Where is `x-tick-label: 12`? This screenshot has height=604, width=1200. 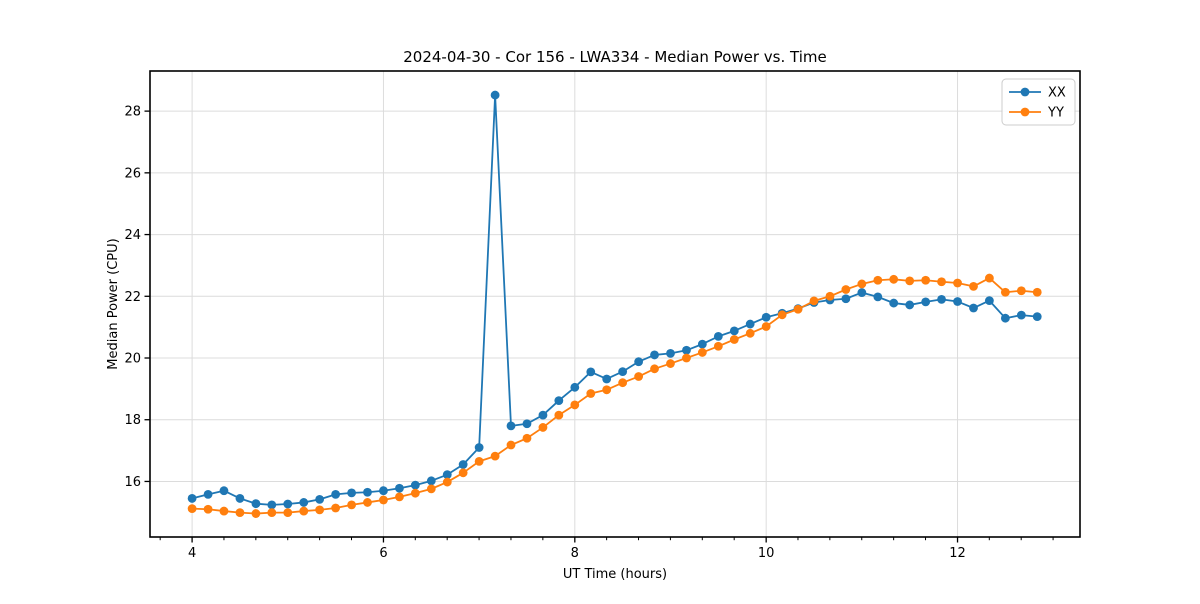
x-tick-label: 12 is located at coordinates (957, 553).